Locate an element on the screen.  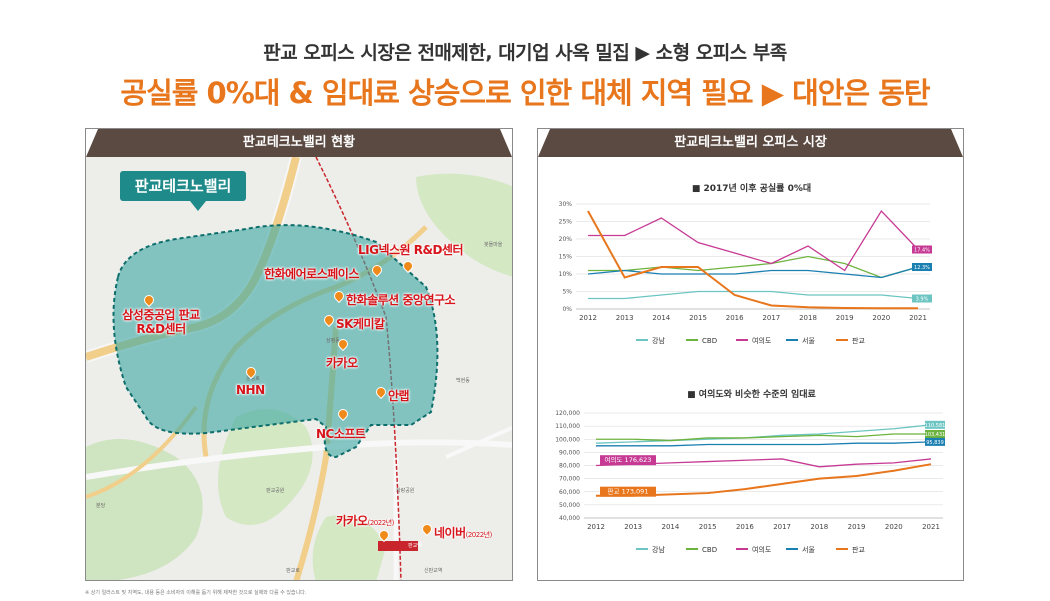
end-label: 17.4% is located at coordinates (922, 251).